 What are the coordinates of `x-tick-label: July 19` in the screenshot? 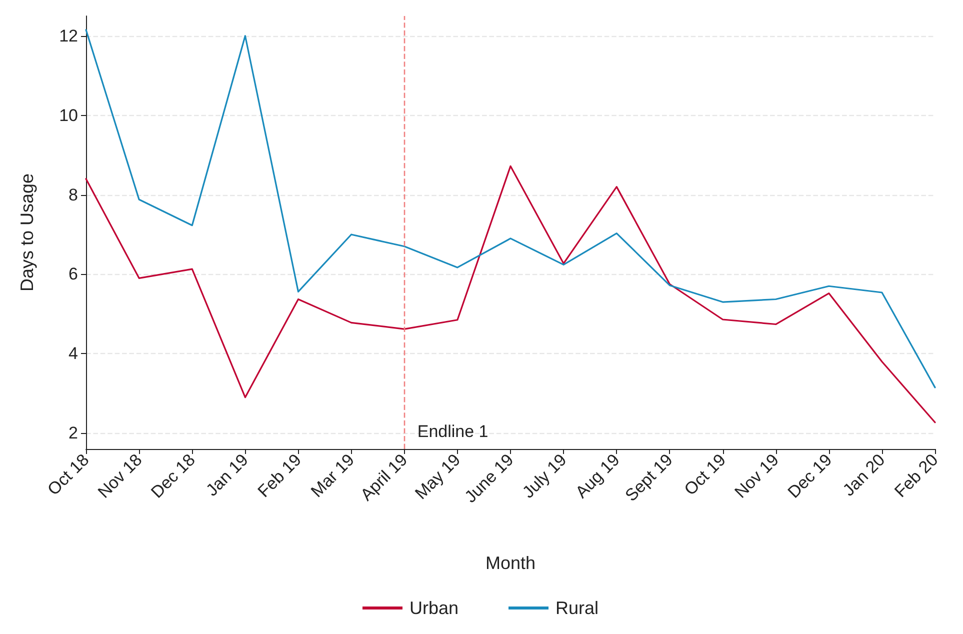 It's located at (544, 476).